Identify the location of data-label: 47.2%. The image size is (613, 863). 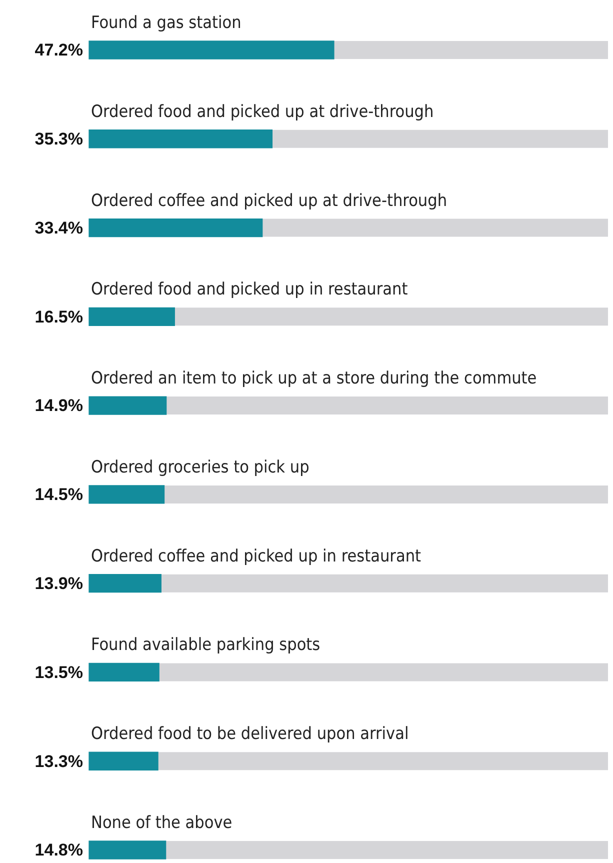
(58, 50).